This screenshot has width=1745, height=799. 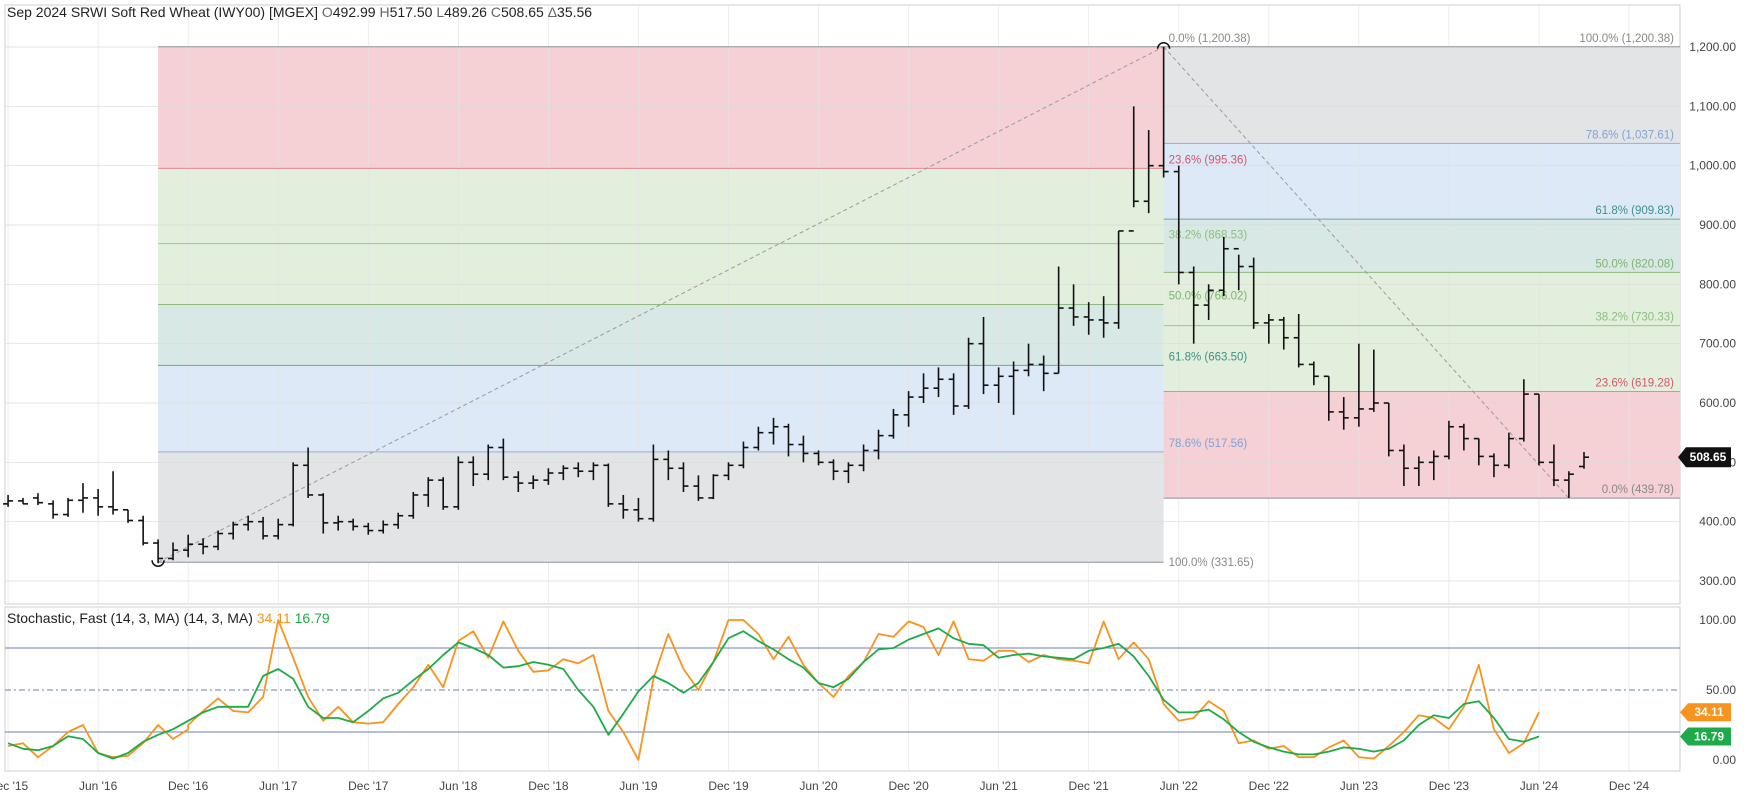 I want to click on fib-level-label: 100.0% (1,200.38), so click(x=1626, y=39).